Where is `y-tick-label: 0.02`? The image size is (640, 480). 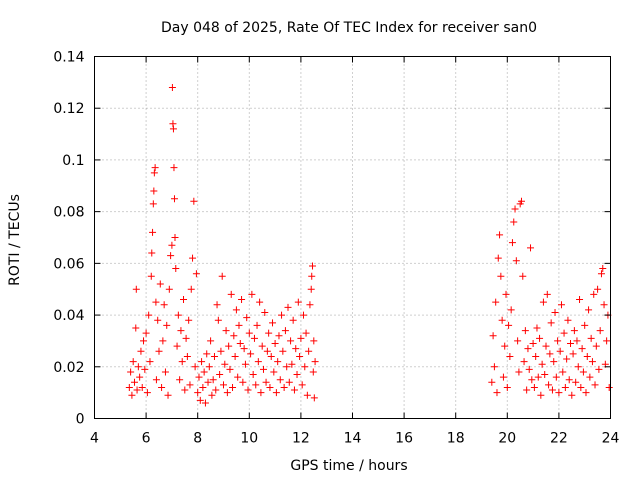 y-tick-label: 0.02 is located at coordinates (68, 368).